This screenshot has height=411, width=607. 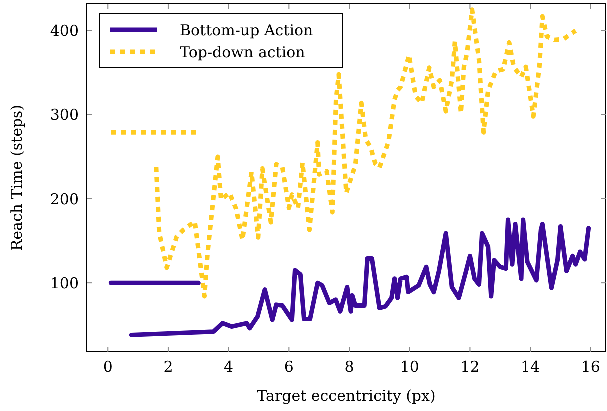 I want to click on y-tick-label: 200, so click(x=64, y=199).